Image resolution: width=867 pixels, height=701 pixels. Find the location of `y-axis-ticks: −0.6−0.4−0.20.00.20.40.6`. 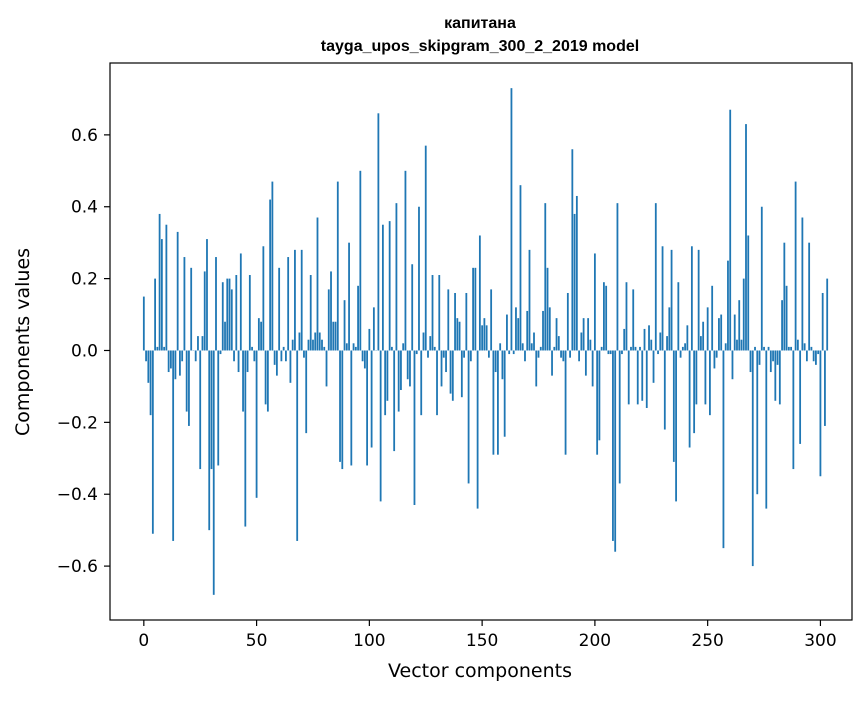

y-axis-ticks: −0.6−0.4−0.20.00.20.40.6 is located at coordinates (83, 351).